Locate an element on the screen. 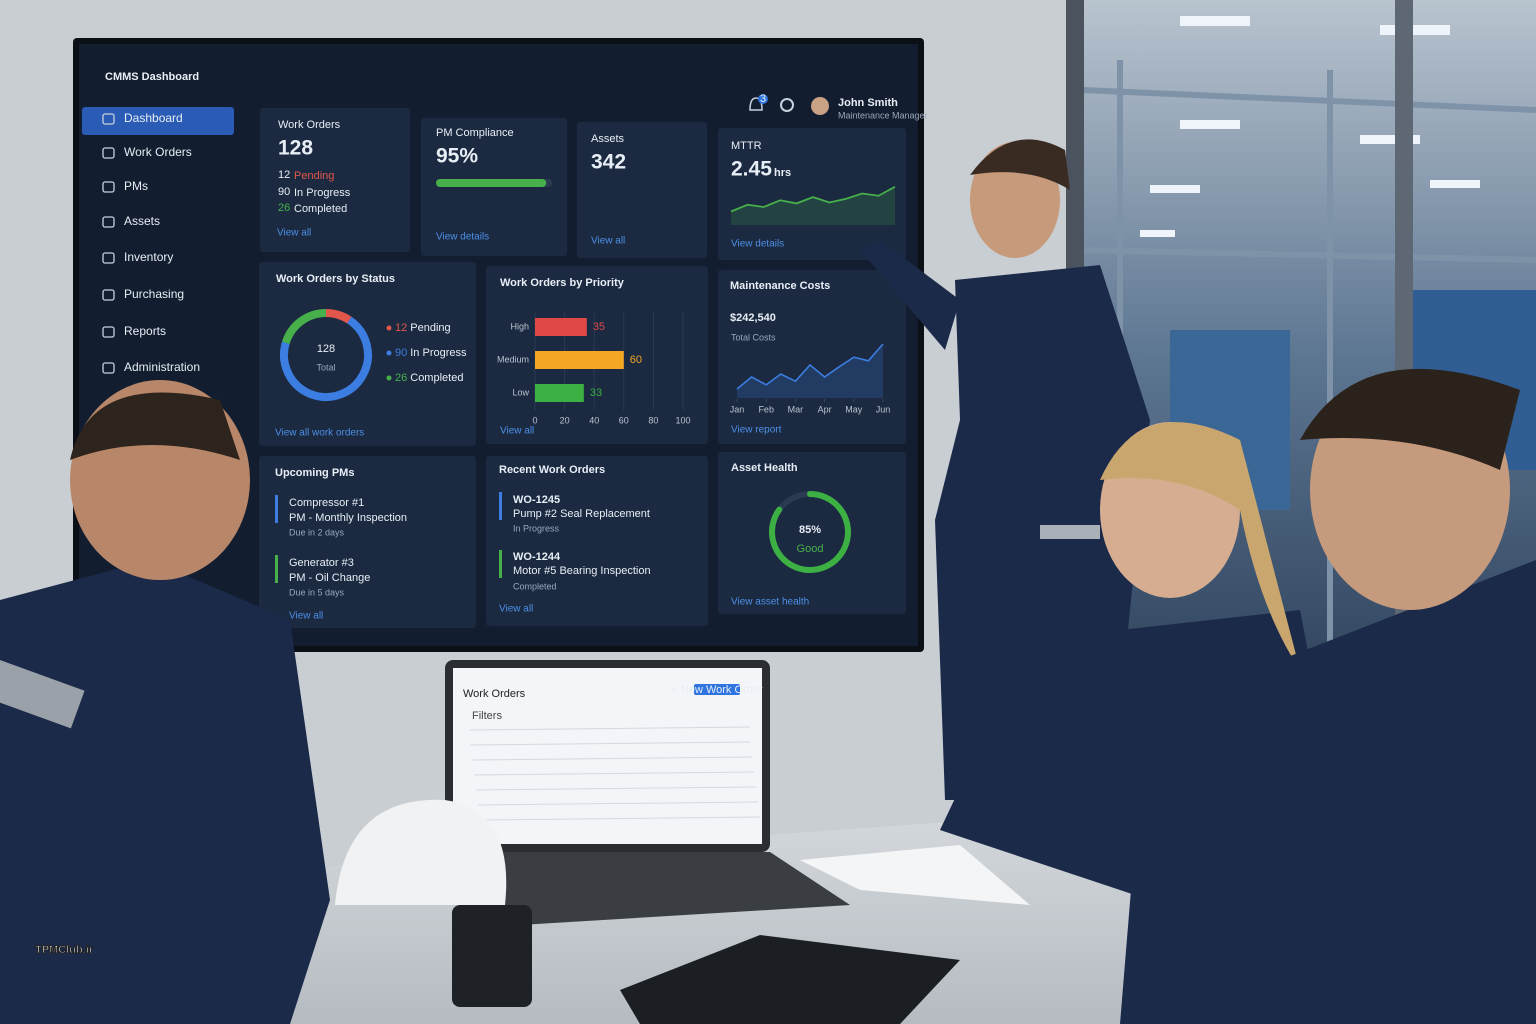  donut-total: 128 is located at coordinates (326, 349).